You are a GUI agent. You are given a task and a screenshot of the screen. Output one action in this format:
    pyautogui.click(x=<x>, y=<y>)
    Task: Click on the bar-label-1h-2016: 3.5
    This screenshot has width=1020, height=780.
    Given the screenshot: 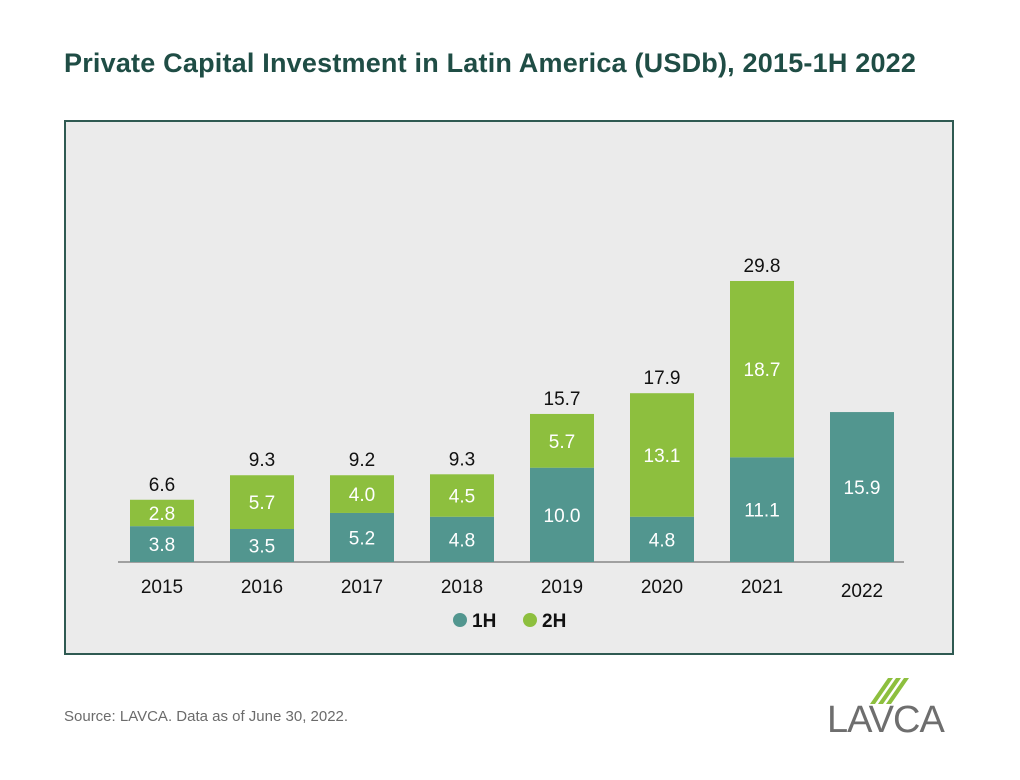 What is the action you would take?
    pyautogui.click(x=262, y=546)
    